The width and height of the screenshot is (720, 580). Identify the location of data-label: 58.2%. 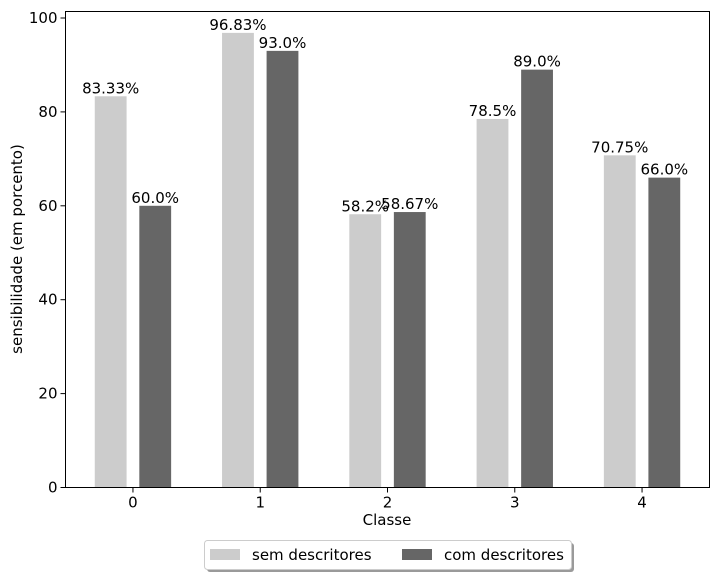
(365, 206).